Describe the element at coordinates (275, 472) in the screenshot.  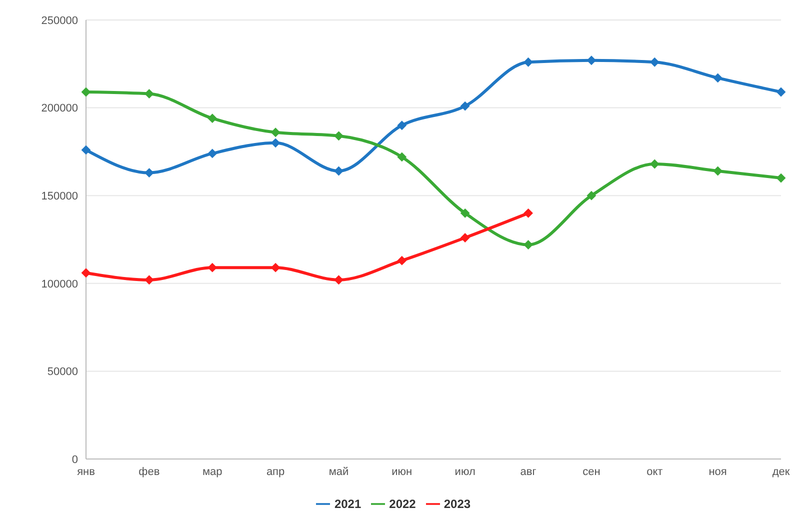
I see `x-tick-label: апр` at that location.